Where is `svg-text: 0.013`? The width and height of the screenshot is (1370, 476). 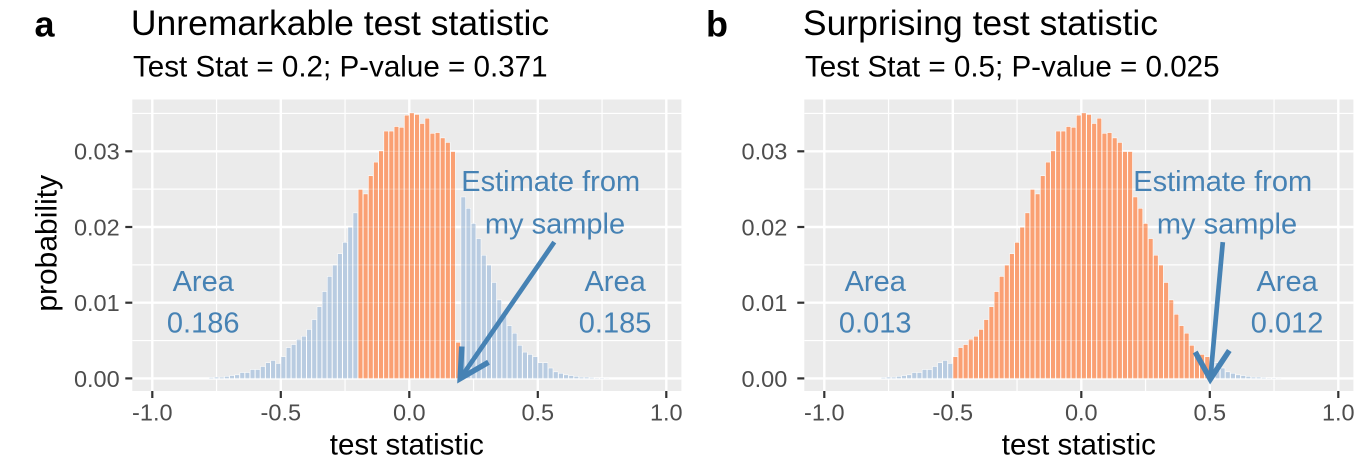 svg-text: 0.013 is located at coordinates (875, 324).